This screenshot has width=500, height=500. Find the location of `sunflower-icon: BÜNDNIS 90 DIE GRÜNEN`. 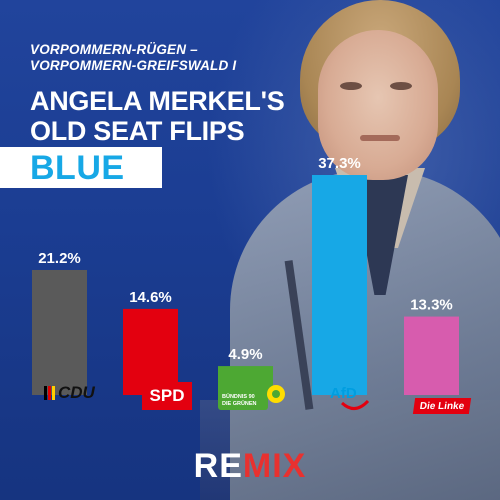

sunflower-icon: BÜNDNIS 90 DIE GRÜNEN is located at coordinates (251, 395).